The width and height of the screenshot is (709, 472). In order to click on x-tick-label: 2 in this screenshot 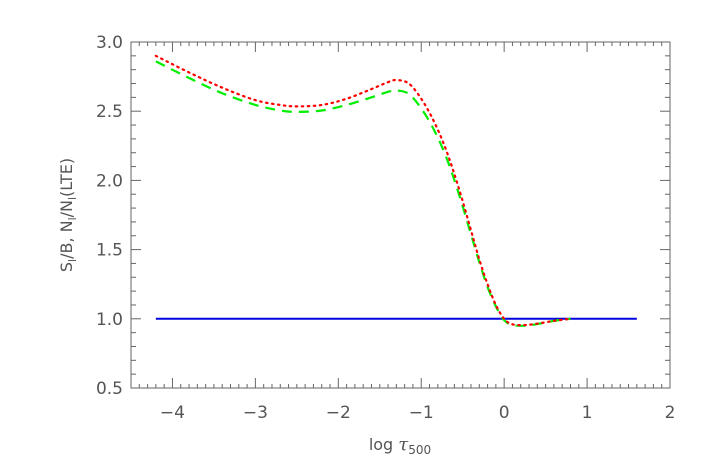, I will do `click(670, 413)`.